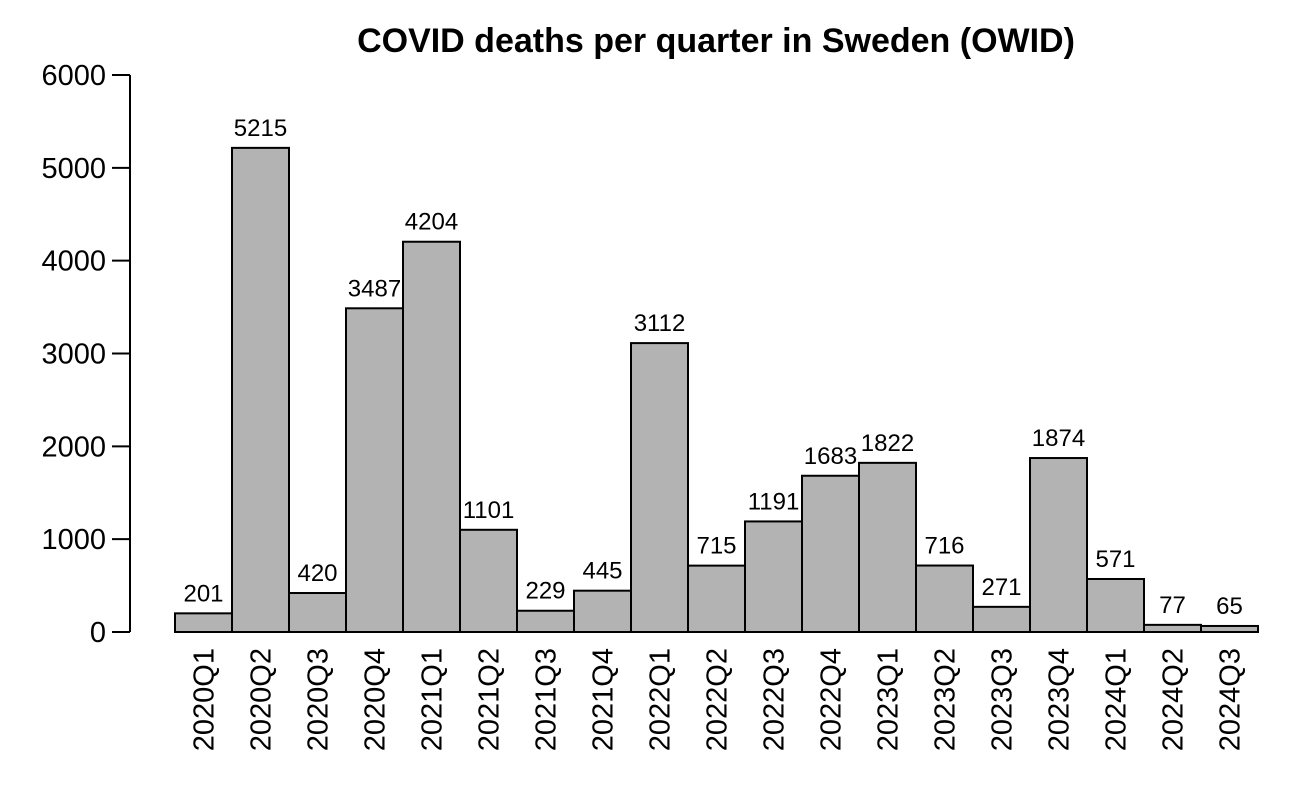 The height and width of the screenshot is (800, 1300). What do you see at coordinates (1115, 605) in the screenshot?
I see `bar-2024Q1` at bounding box center [1115, 605].